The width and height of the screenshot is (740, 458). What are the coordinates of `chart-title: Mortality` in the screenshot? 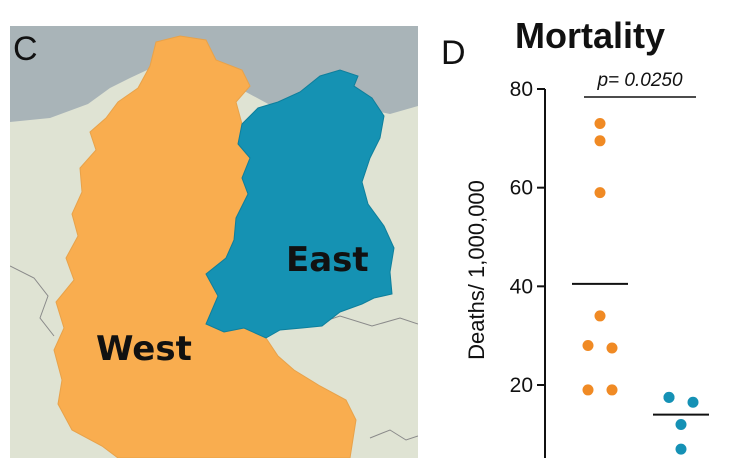 It's located at (590, 35).